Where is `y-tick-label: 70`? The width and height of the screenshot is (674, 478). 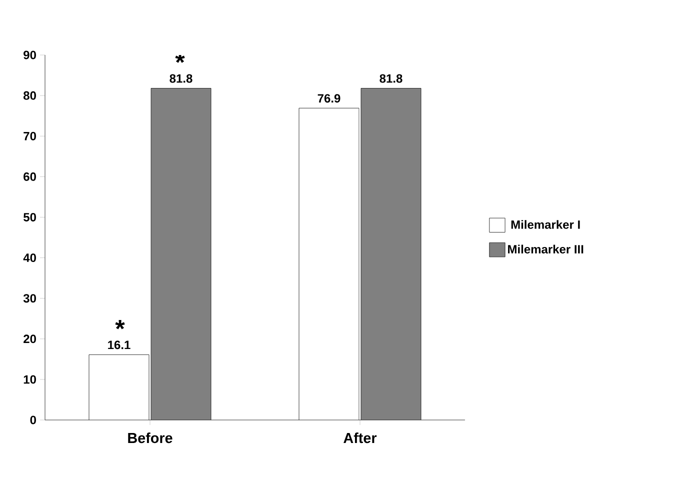 y-tick-label: 70 is located at coordinates (30, 136).